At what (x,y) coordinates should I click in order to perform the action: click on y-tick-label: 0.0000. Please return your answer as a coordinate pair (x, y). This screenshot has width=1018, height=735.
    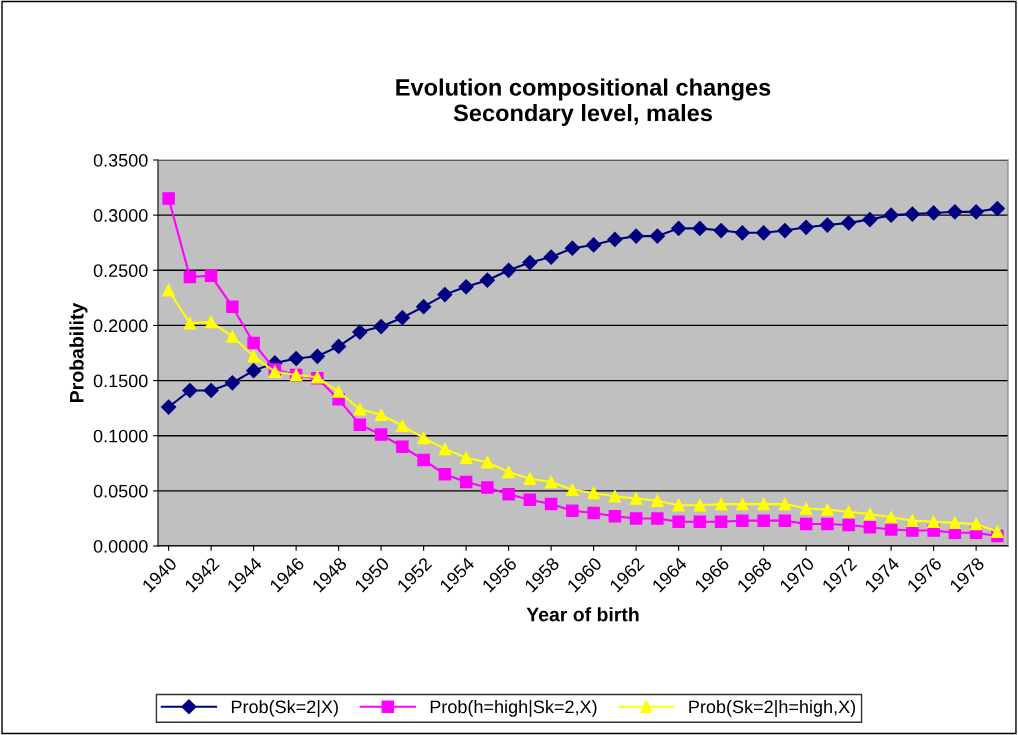
    Looking at the image, I should click on (120, 546).